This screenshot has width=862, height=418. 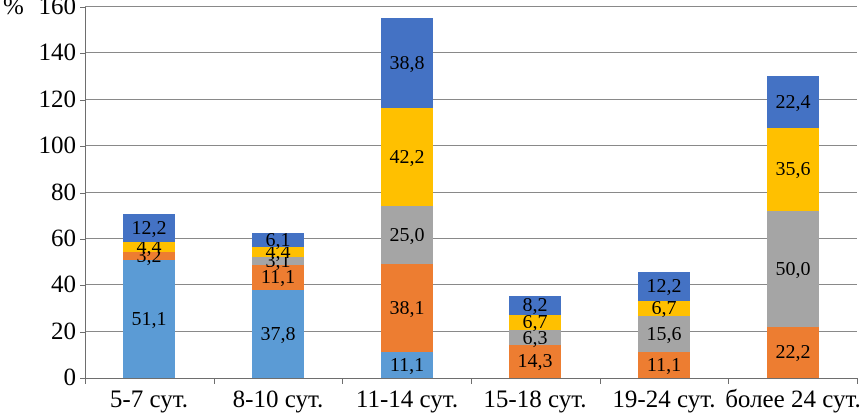 I want to click on bar-1: 51,1 3,2 4,4 12,2, so click(x=149, y=295).